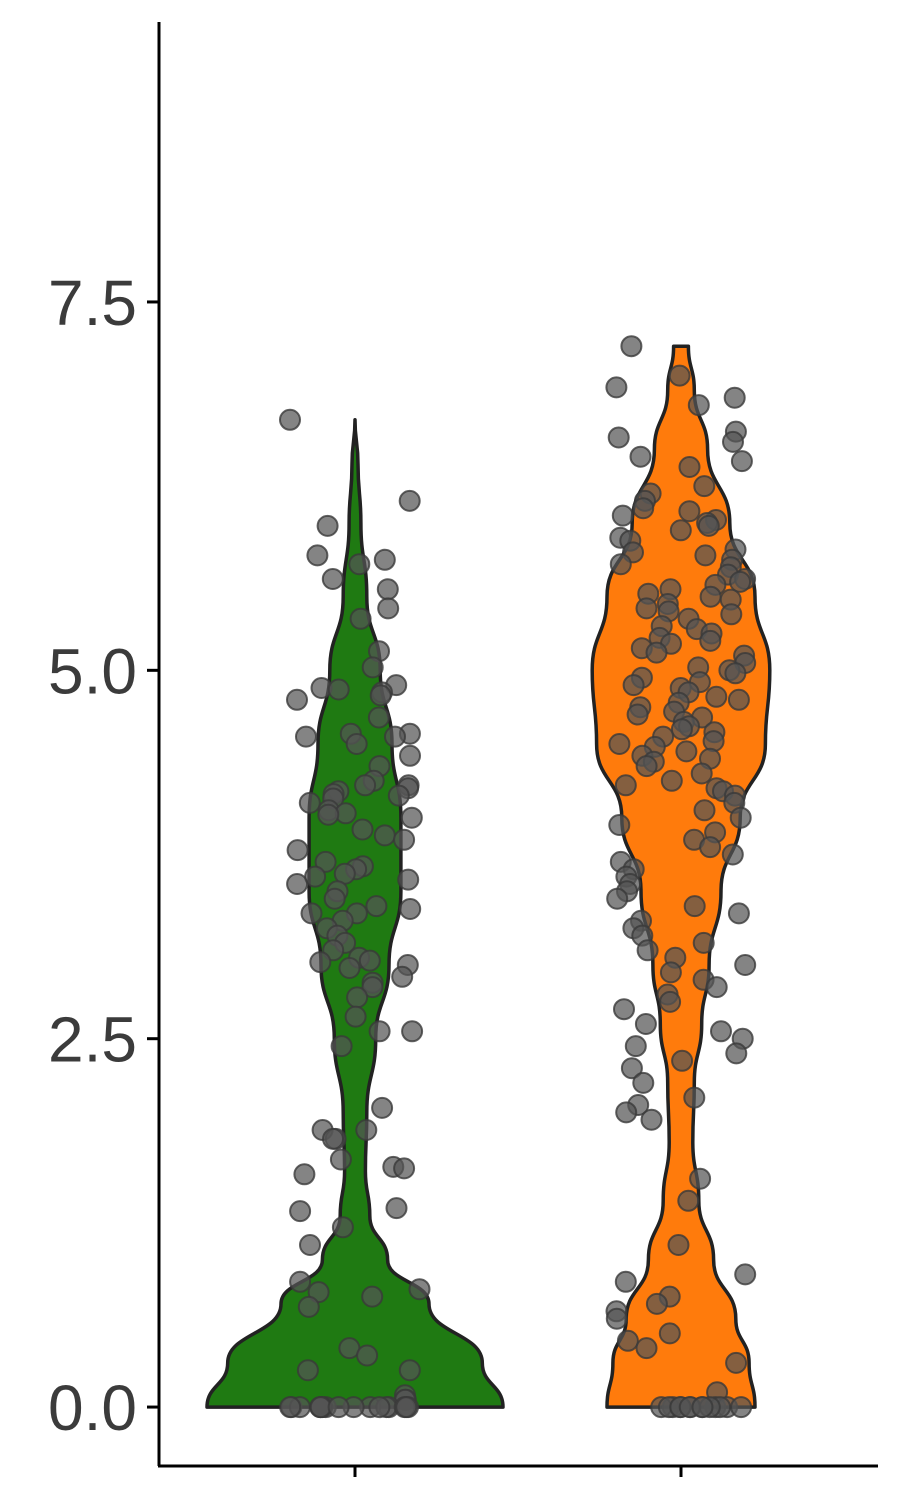  What do you see at coordinates (92, 303) in the screenshot?
I see `y-tick-label: 7.5` at bounding box center [92, 303].